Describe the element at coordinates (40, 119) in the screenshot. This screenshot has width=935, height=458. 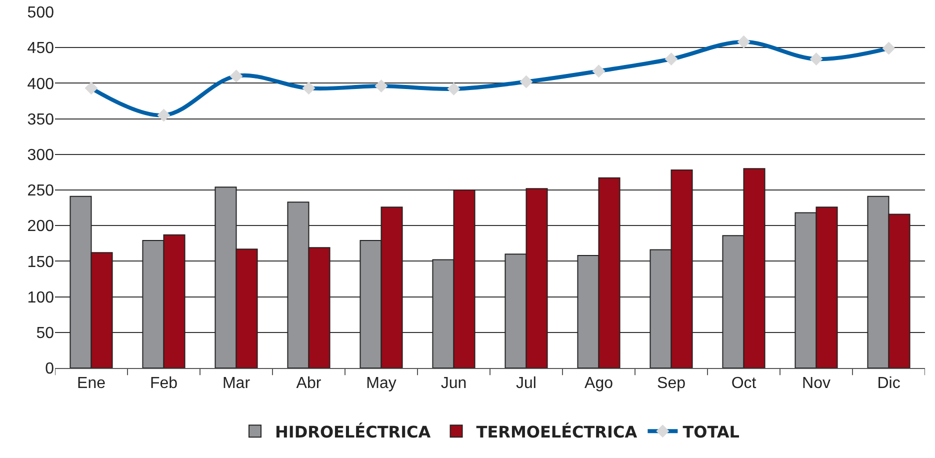
I see `y-tick-label: 350` at that location.